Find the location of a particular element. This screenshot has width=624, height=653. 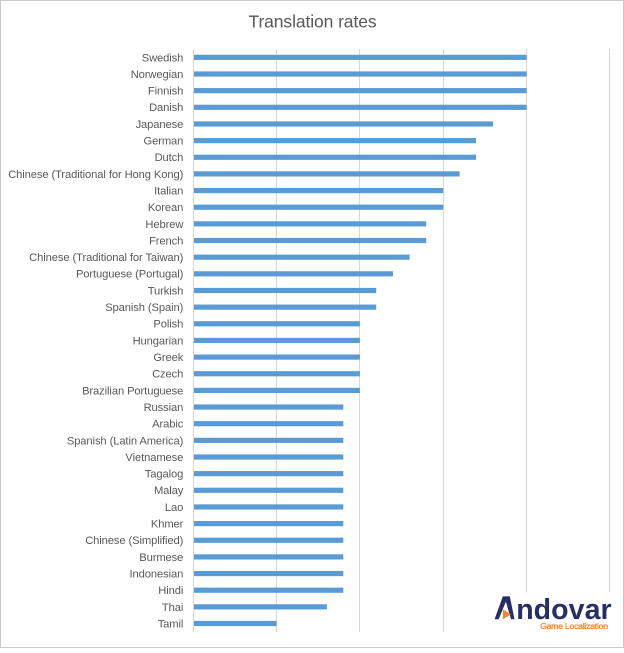

svg-text: Lao is located at coordinates (174, 508).